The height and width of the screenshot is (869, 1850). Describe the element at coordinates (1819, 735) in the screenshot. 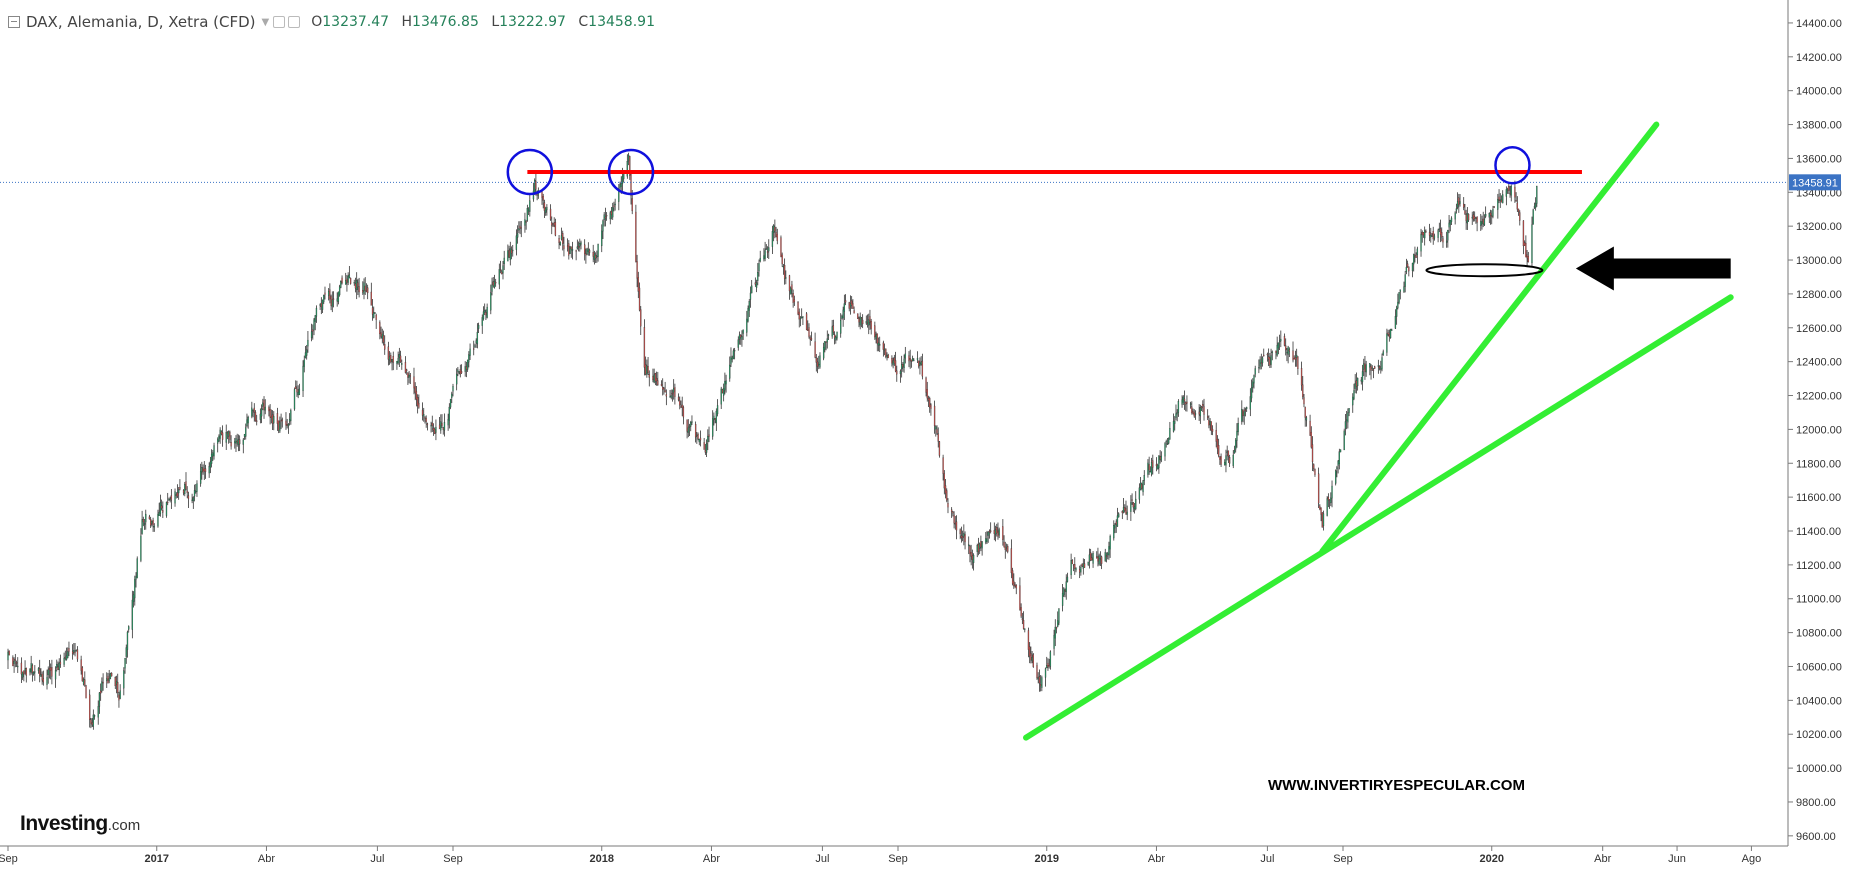

I see `y-tick-label: 10200.00` at that location.